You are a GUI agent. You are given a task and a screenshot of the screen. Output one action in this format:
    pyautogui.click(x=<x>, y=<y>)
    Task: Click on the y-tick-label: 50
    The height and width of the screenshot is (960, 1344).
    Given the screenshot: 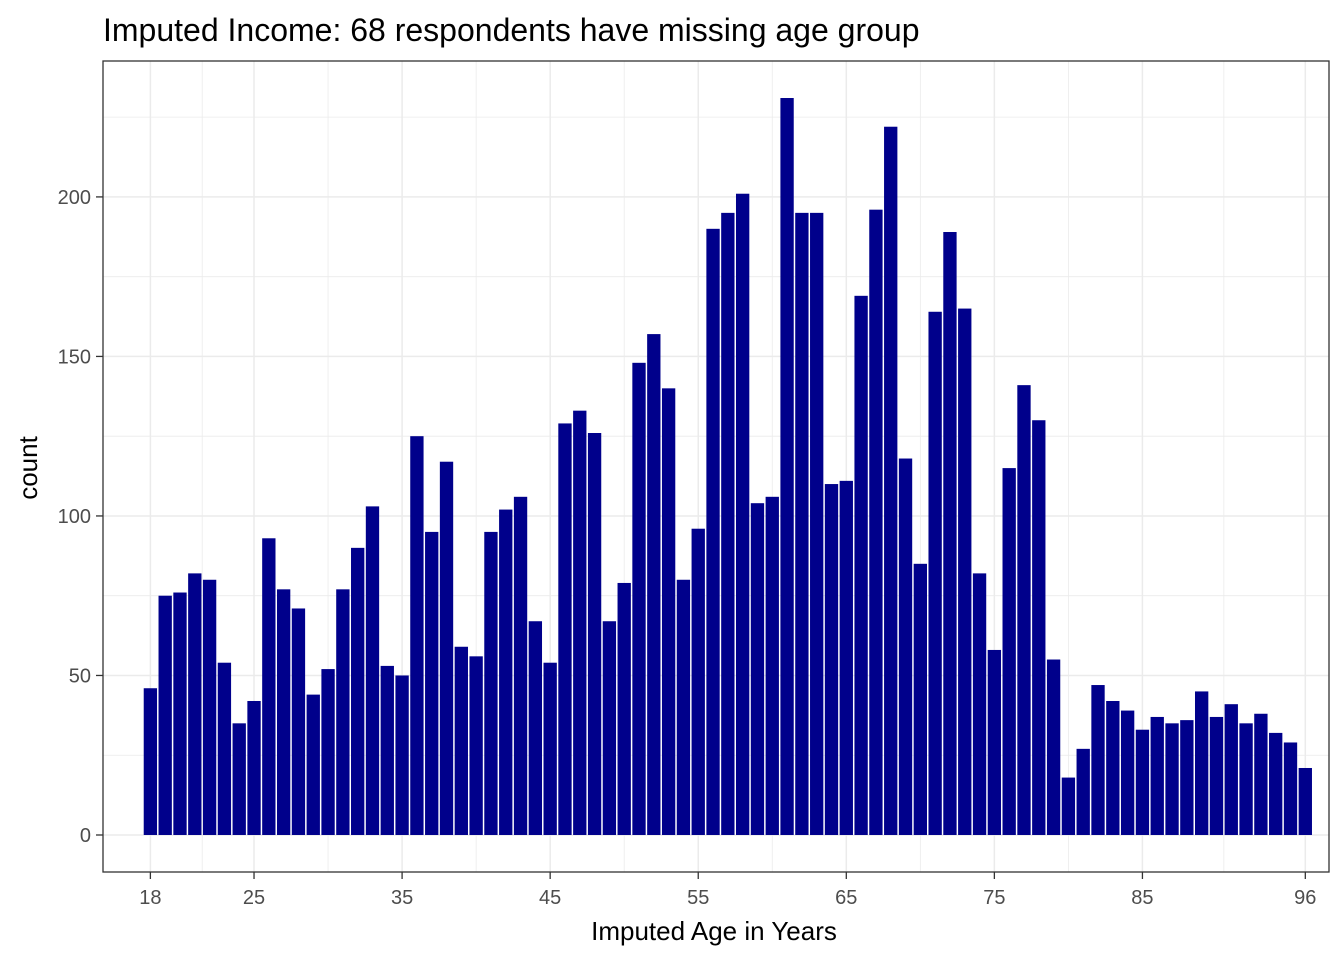 What is the action you would take?
    pyautogui.click(x=80, y=676)
    